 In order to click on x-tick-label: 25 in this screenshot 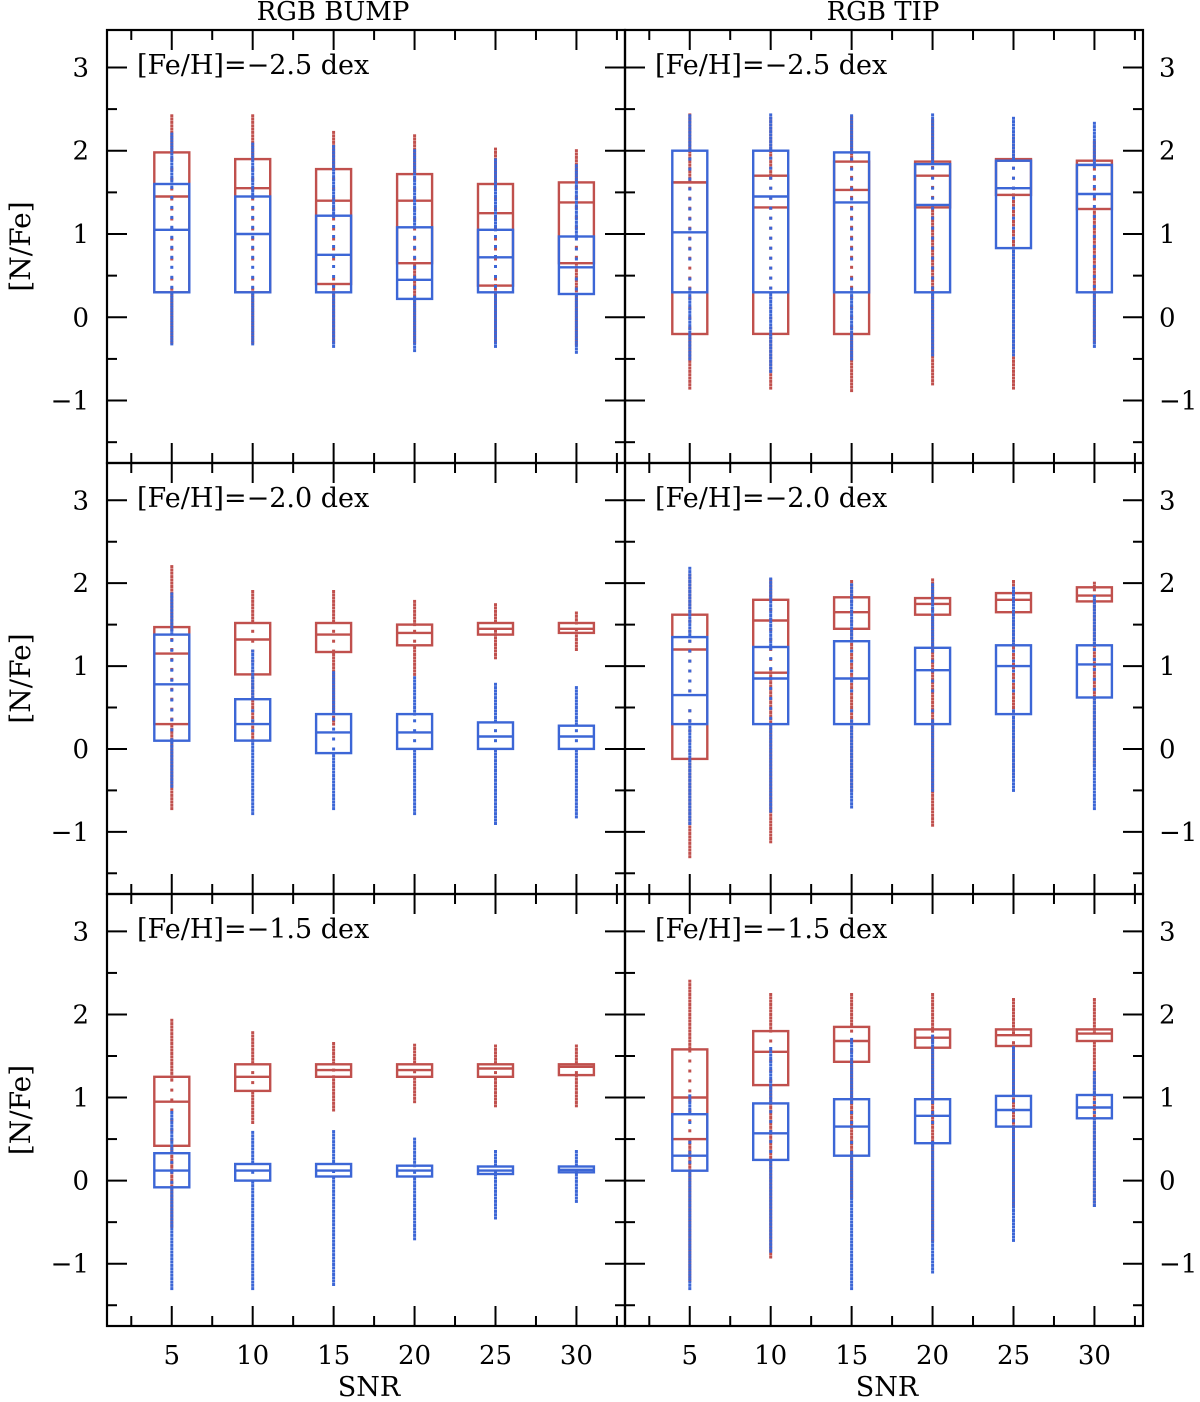, I will do `click(495, 1356)`.